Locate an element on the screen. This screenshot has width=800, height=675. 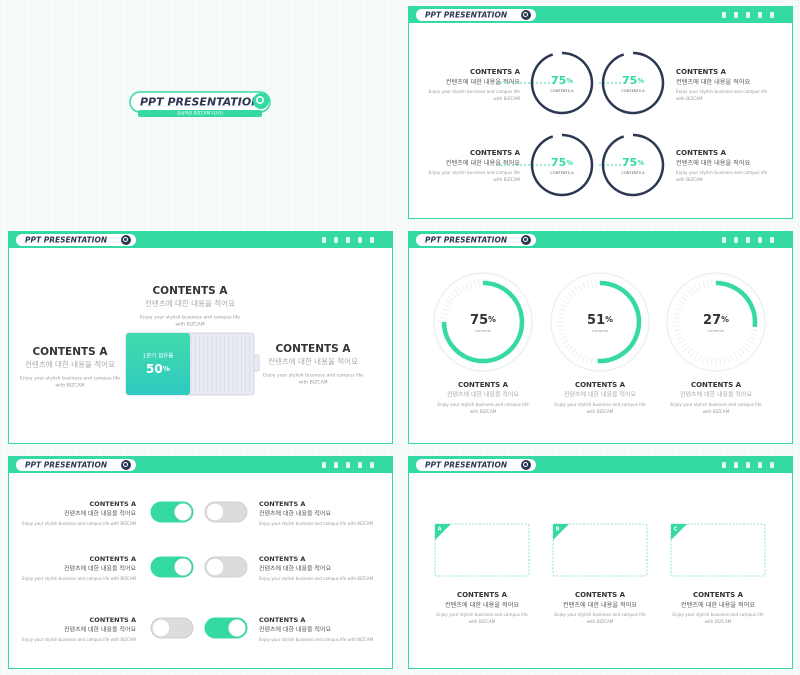
percent-value: 75 is located at coordinates (479, 320).